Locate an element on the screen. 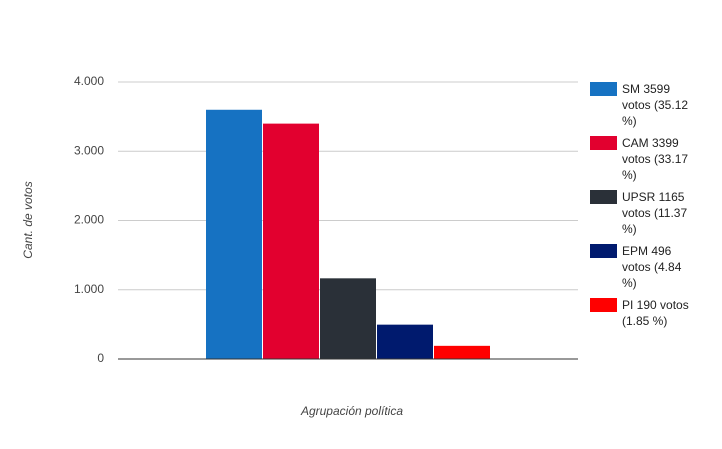 The width and height of the screenshot is (722, 449). y-tick-label: 0 is located at coordinates (100, 358).